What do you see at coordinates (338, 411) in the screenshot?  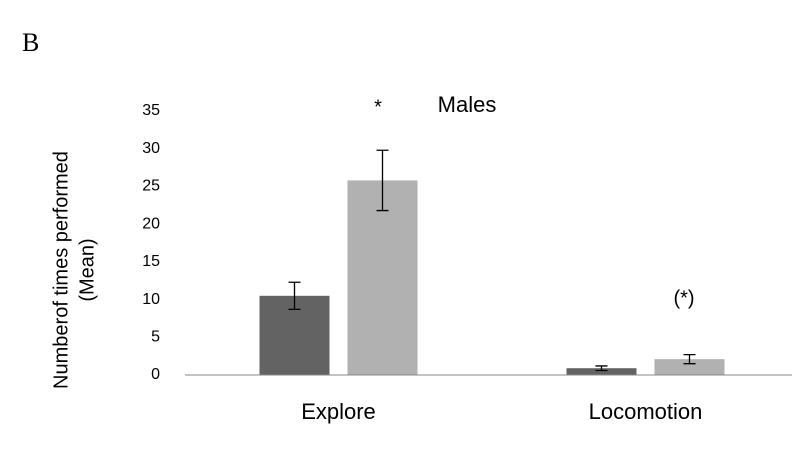 I see `x-tick-label: Explore` at bounding box center [338, 411].